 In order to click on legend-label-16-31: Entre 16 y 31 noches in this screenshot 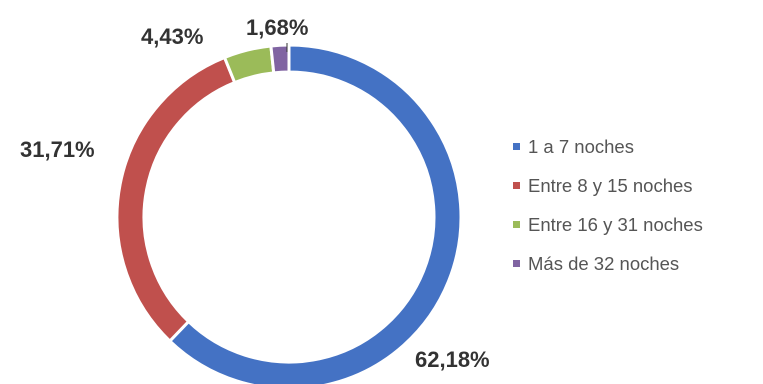, I will do `click(615, 224)`.